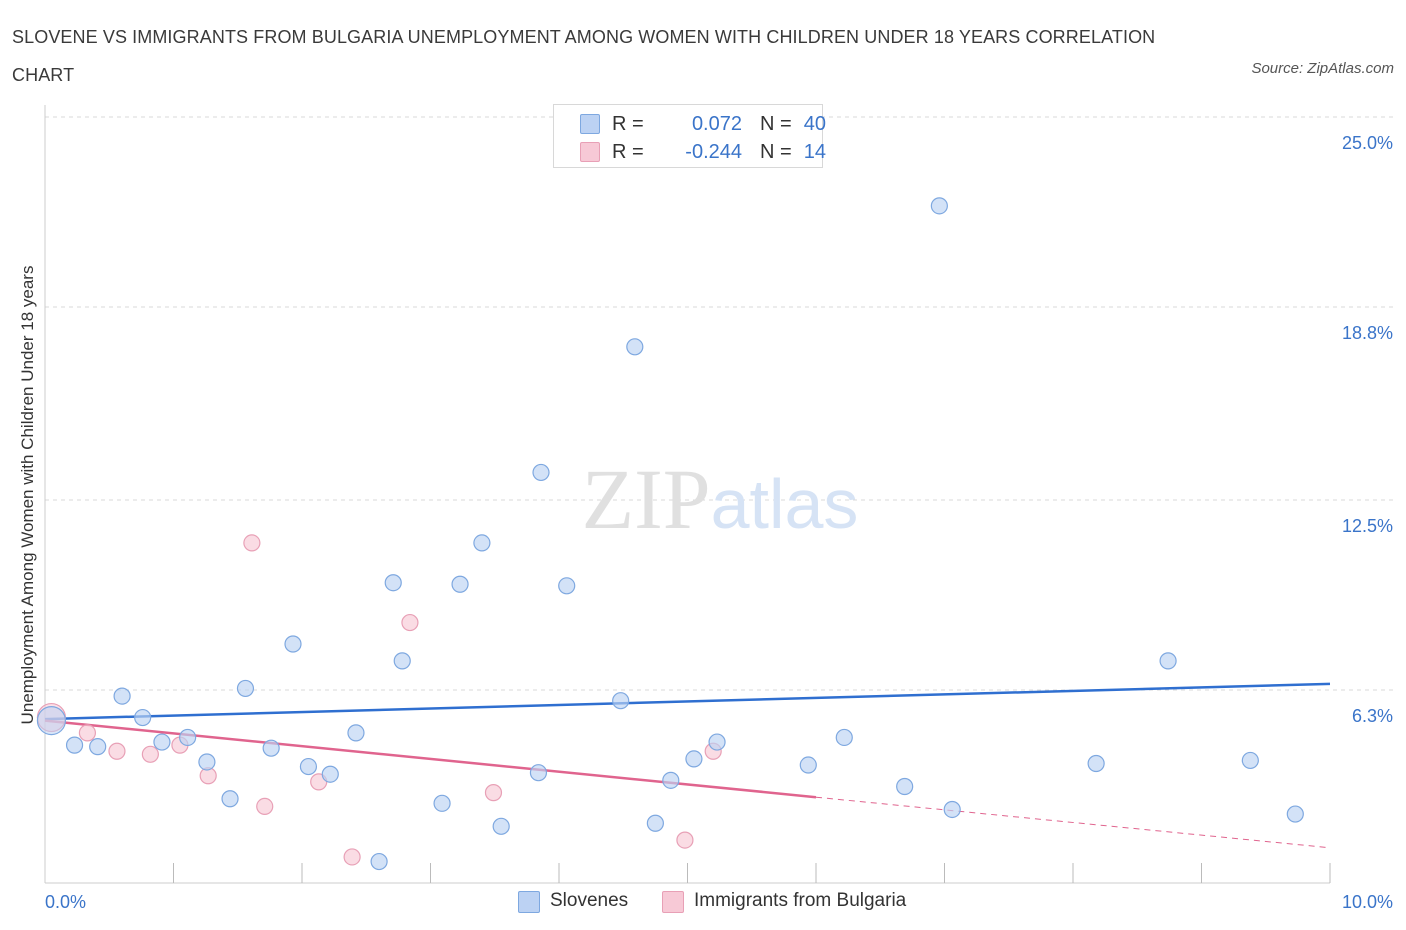 The width and height of the screenshot is (1406, 930). Describe the element at coordinates (65, 902) in the screenshot. I see `x-tick-label: 0.0%` at that location.